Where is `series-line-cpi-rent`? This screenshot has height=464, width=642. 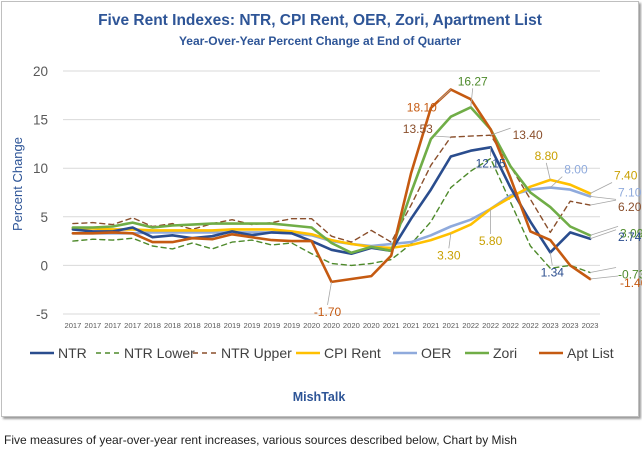
series-line-cpi-rent is located at coordinates (331, 214).